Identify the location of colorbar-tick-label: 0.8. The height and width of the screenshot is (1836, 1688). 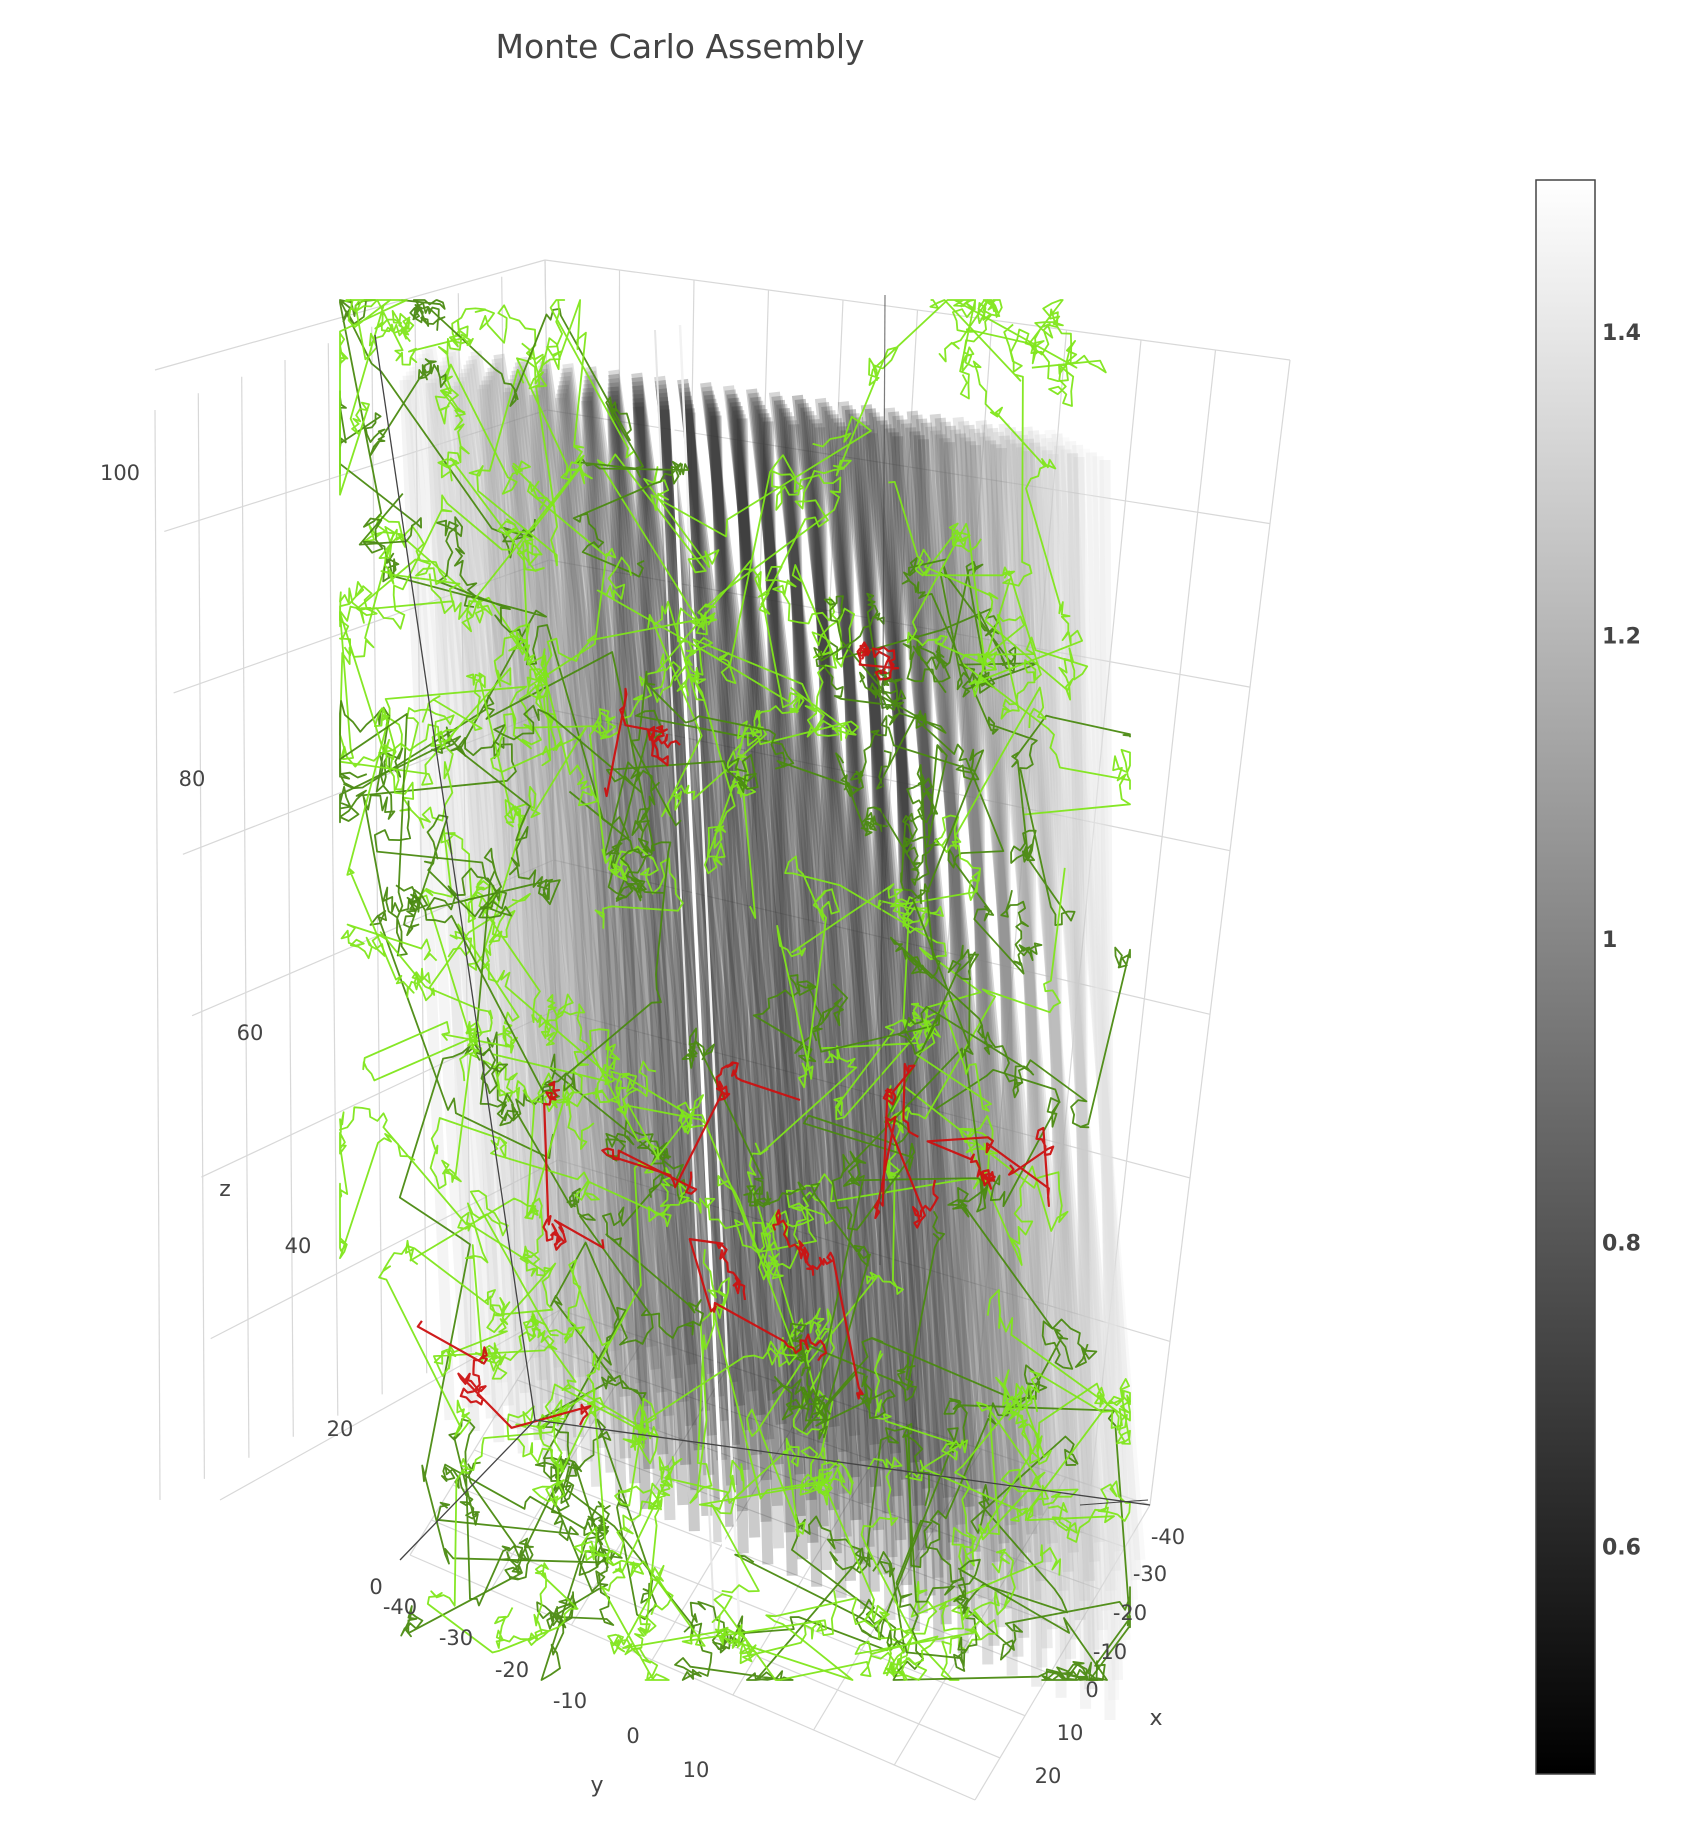
(1621, 1244).